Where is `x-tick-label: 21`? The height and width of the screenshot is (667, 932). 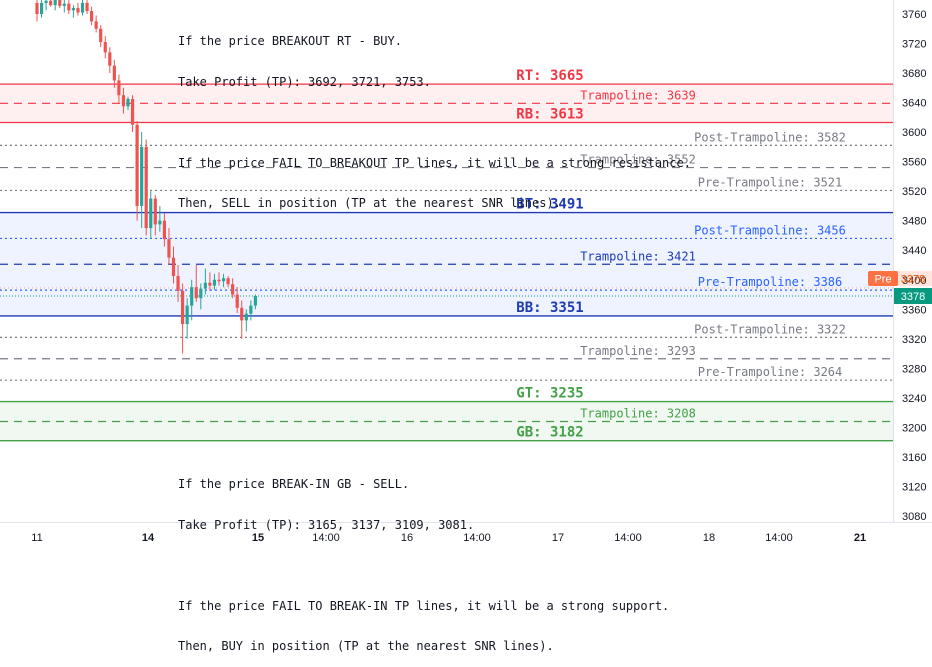 x-tick-label: 21 is located at coordinates (860, 538).